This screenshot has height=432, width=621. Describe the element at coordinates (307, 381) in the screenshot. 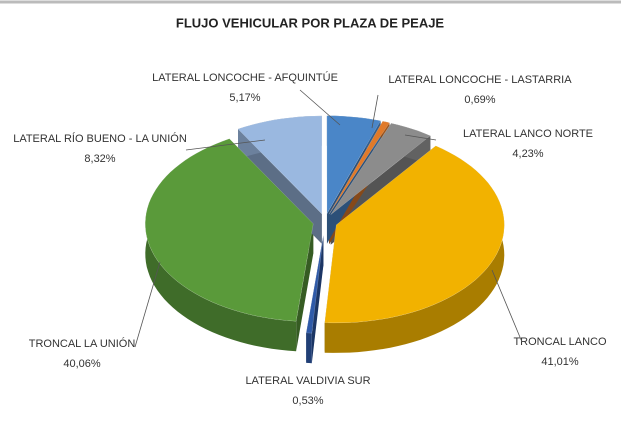

I see `slice-label: LATERAL VALDIVIA SUR` at that location.